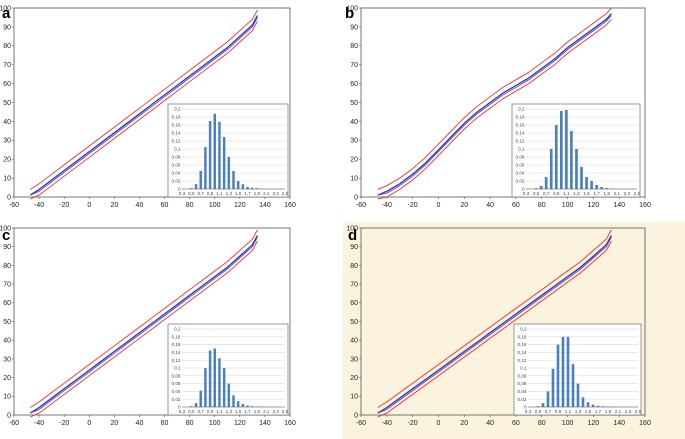 The image size is (685, 439). Describe the element at coordinates (240, 205) in the screenshot. I see `x-tick-label: 120` at that location.